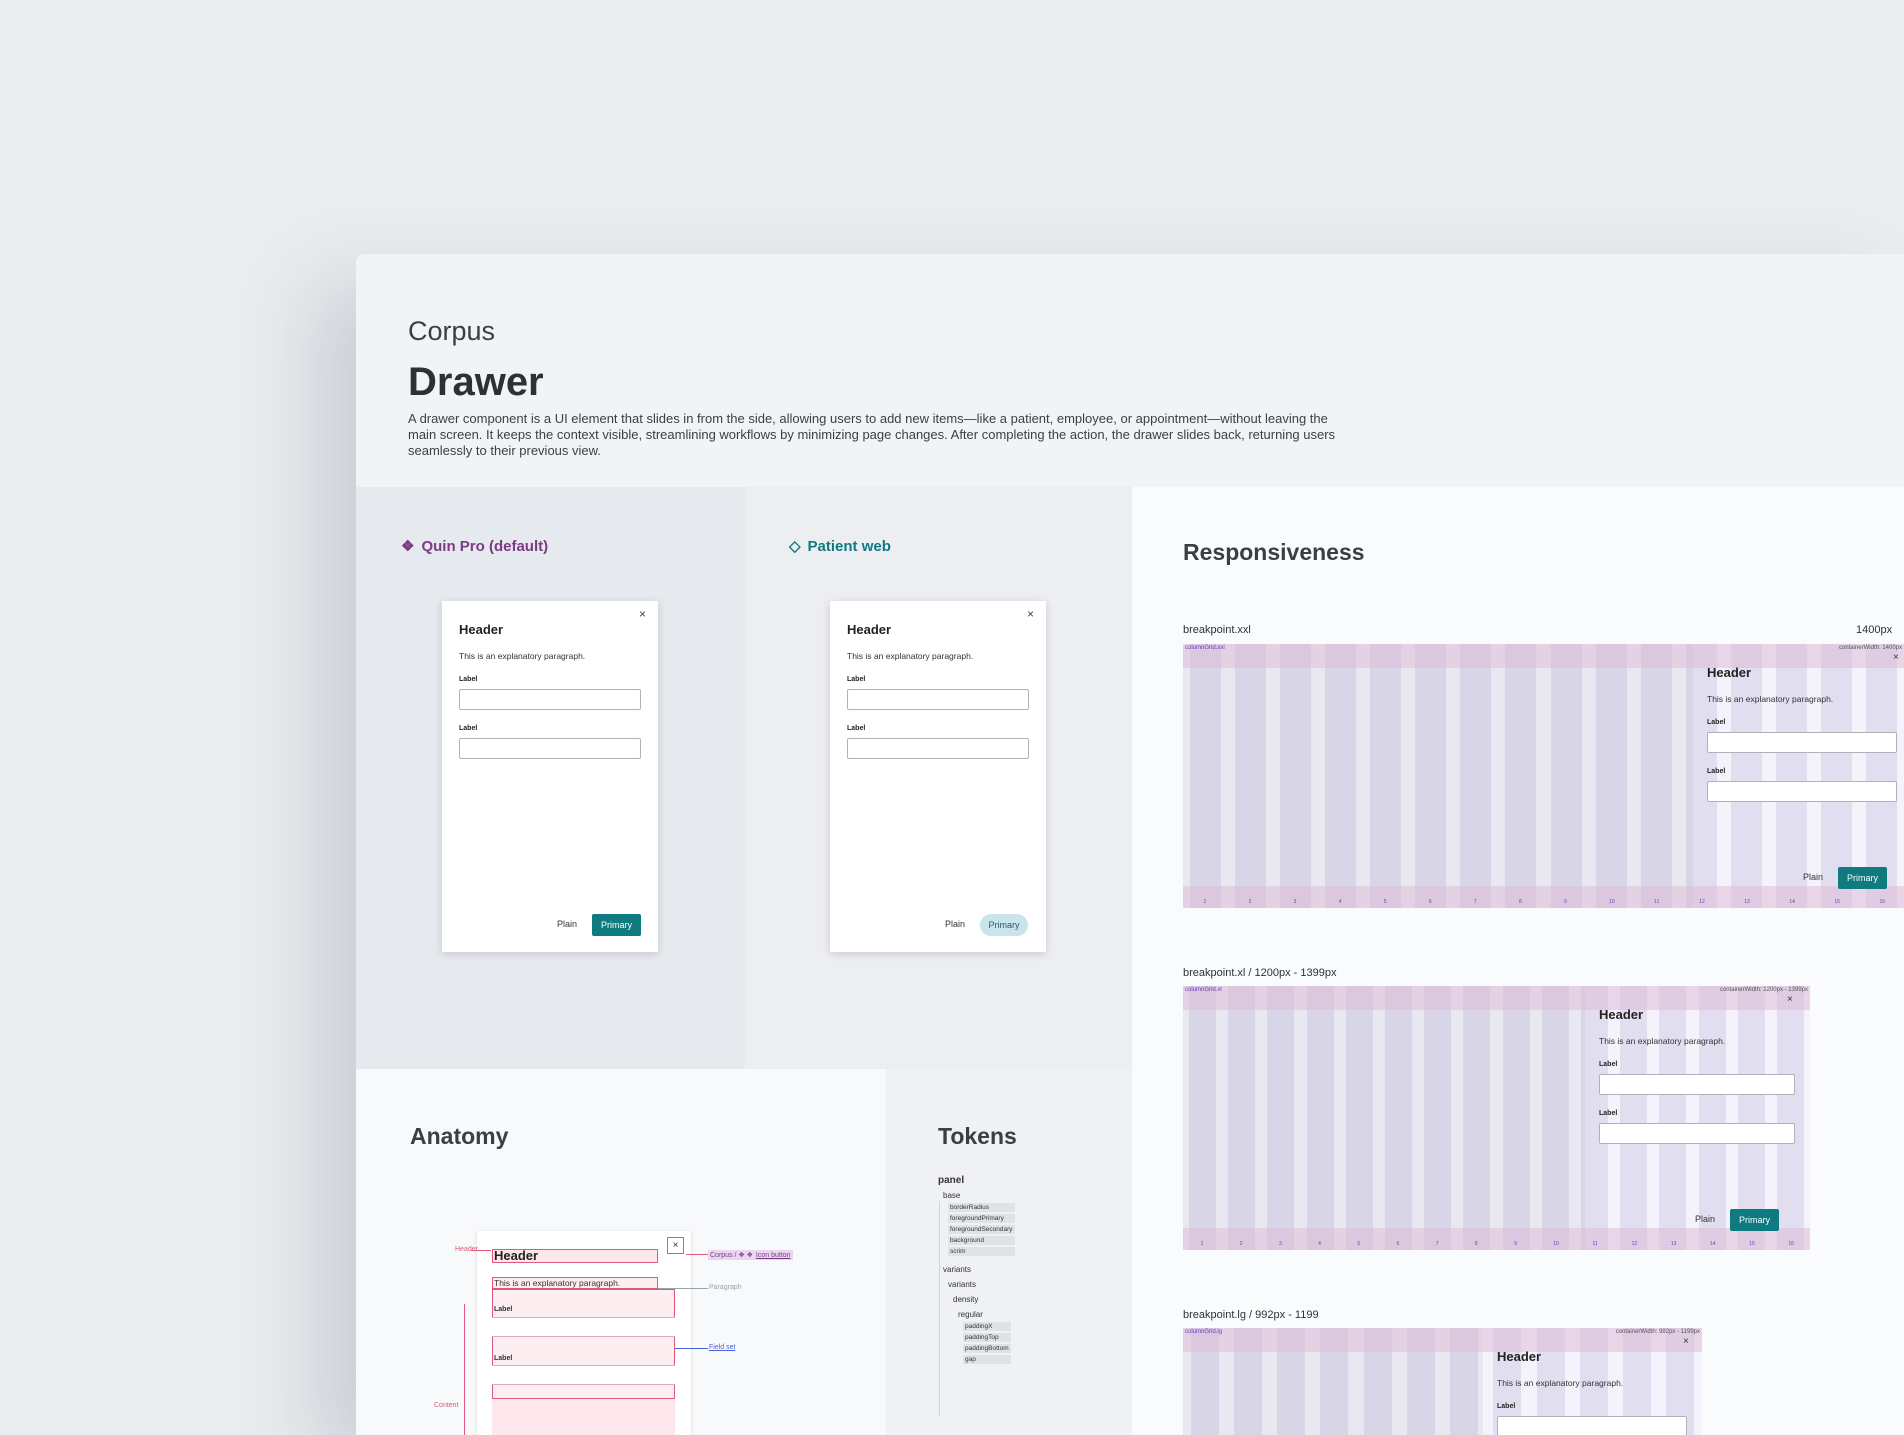 The height and width of the screenshot is (1435, 1904). I want to click on paragraph-annotation: Paragraph, so click(725, 1287).